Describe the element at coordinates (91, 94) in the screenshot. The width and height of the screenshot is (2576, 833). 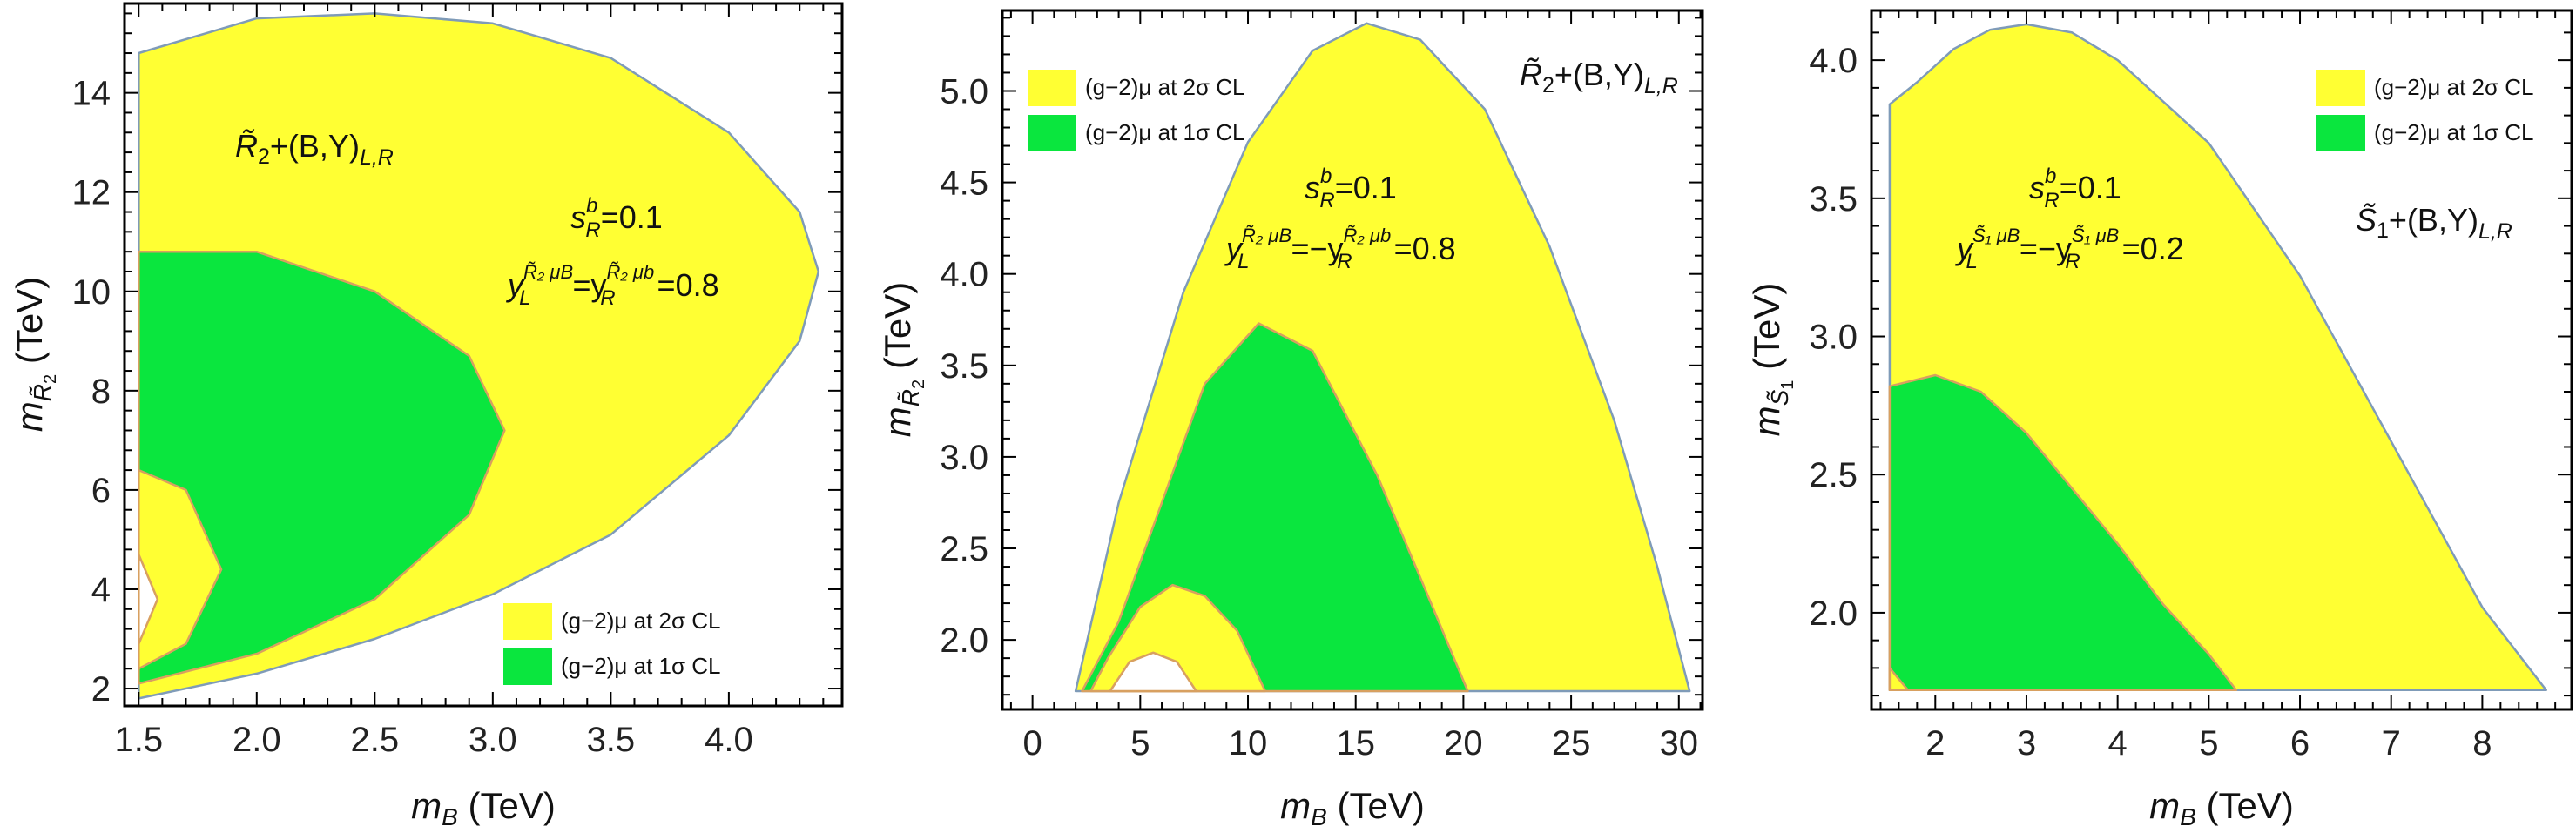
I see `y-tick-label: 14` at that location.